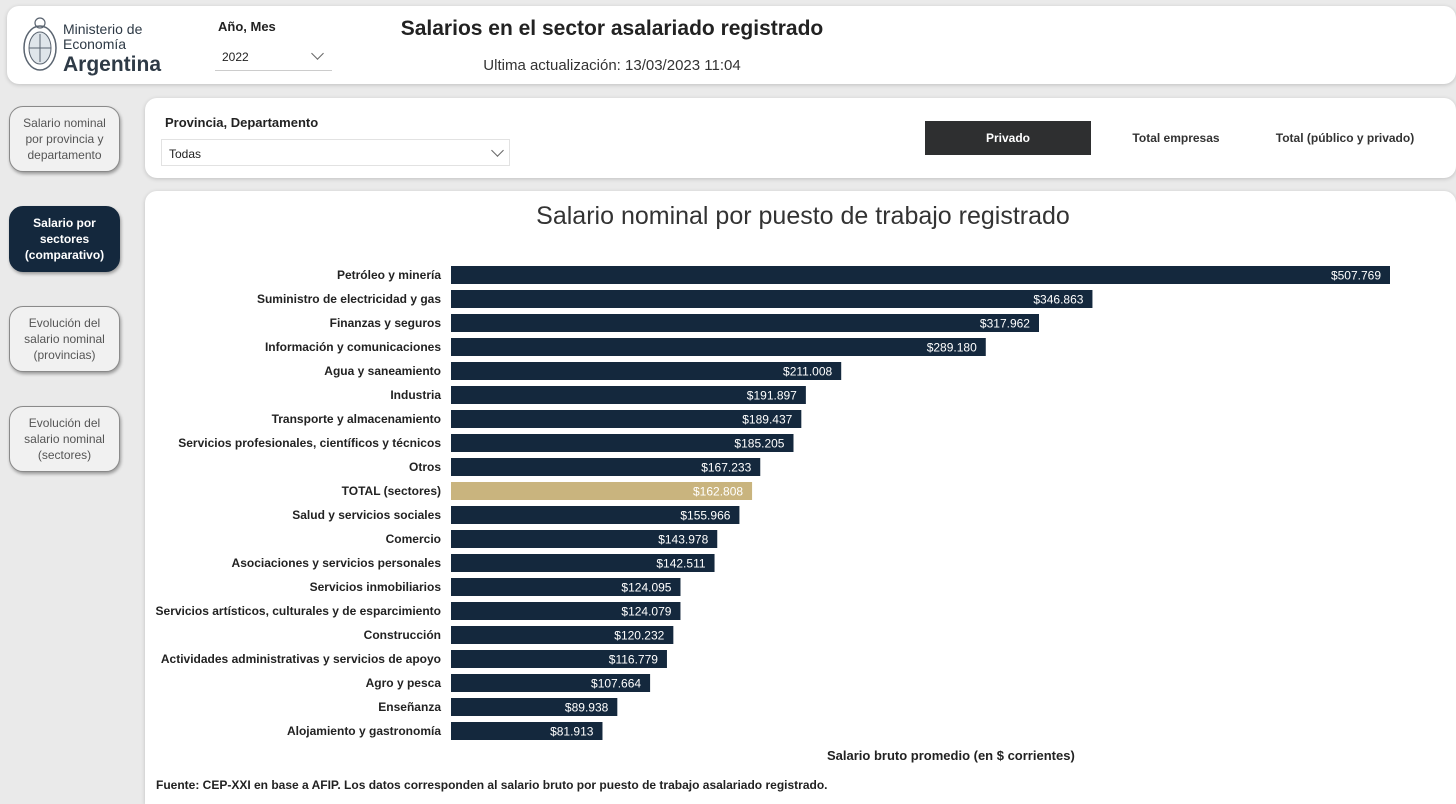  I want to click on nav-salario-sectores: Salario por sectores (comparativo), so click(64, 239).